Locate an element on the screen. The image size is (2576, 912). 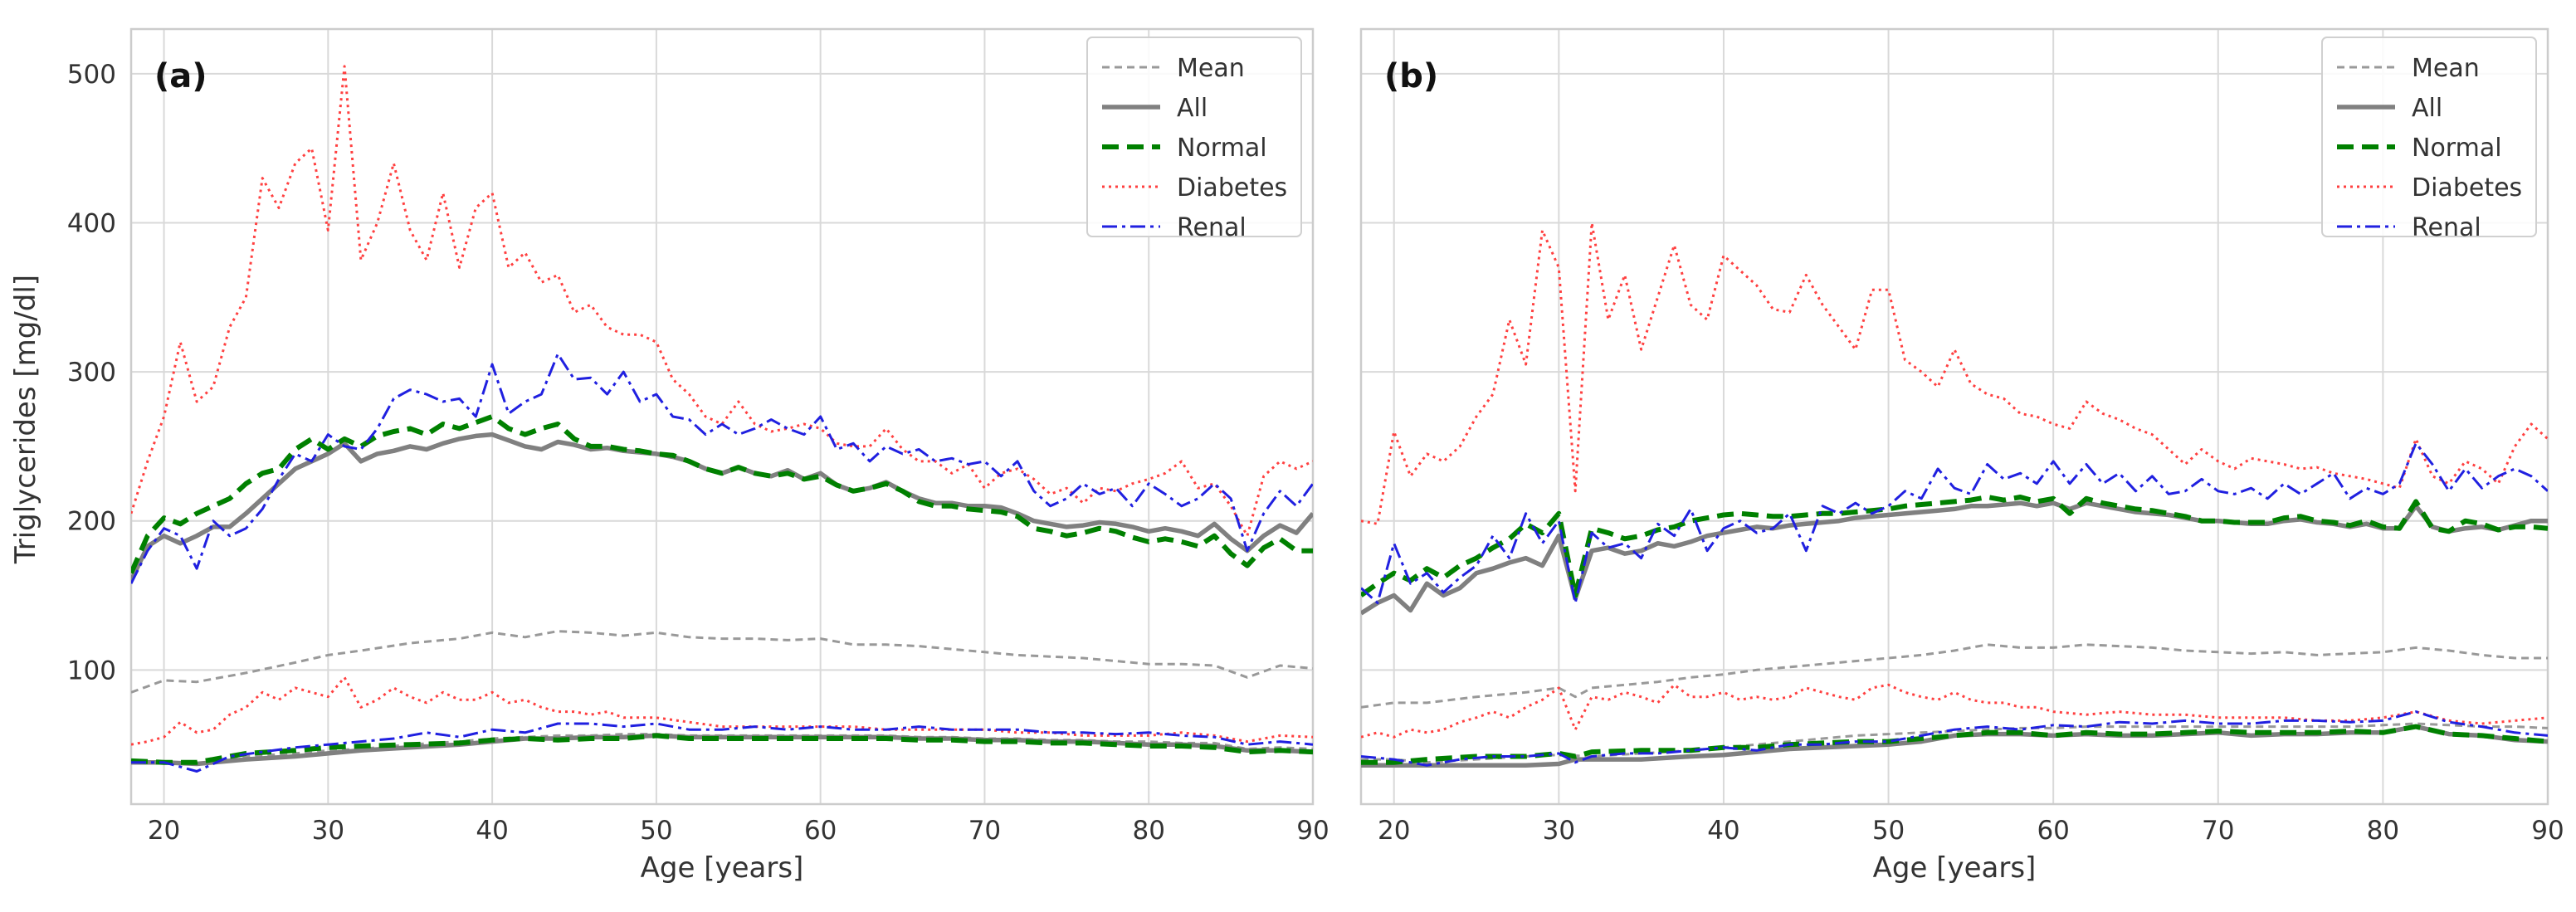
panel-label: (b) is located at coordinates (1411, 76).